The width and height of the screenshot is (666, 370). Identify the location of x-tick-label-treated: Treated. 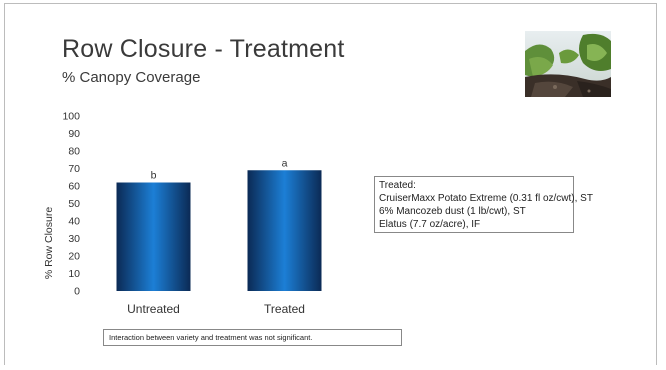
(284, 309).